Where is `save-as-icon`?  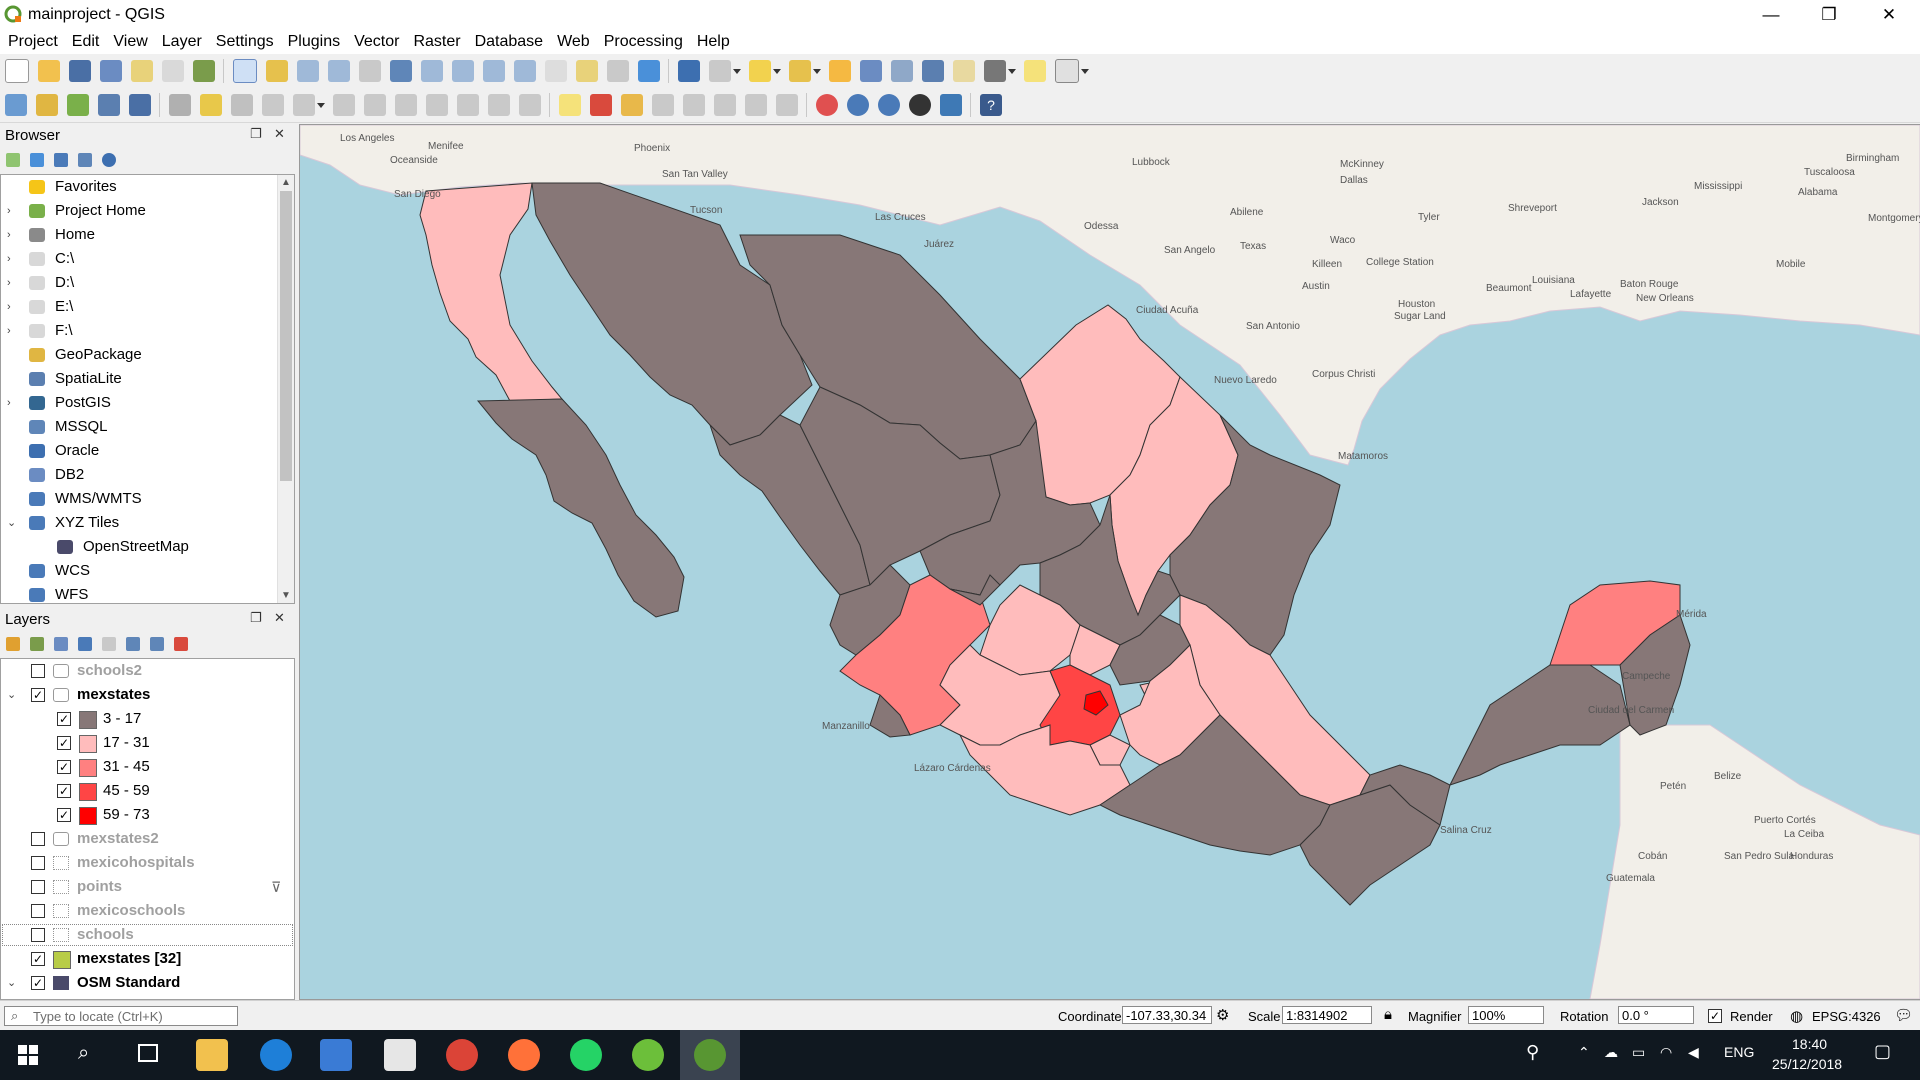
save-as-icon is located at coordinates (111, 71).